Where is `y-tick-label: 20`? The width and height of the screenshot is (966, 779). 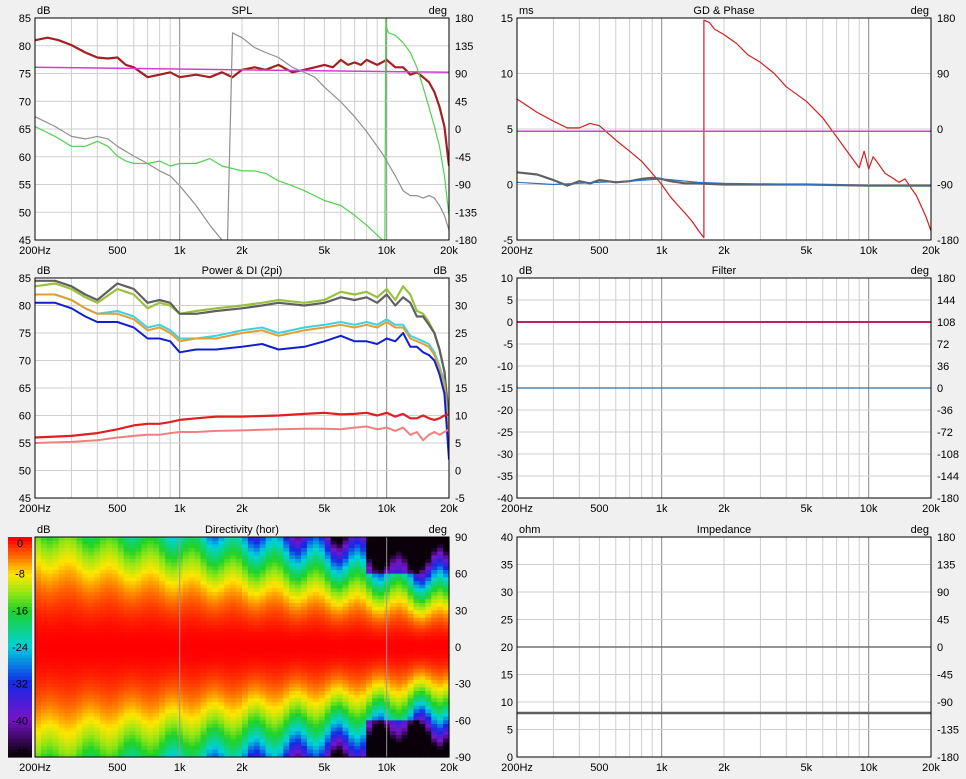 y-tick-label: 20 is located at coordinates (507, 648).